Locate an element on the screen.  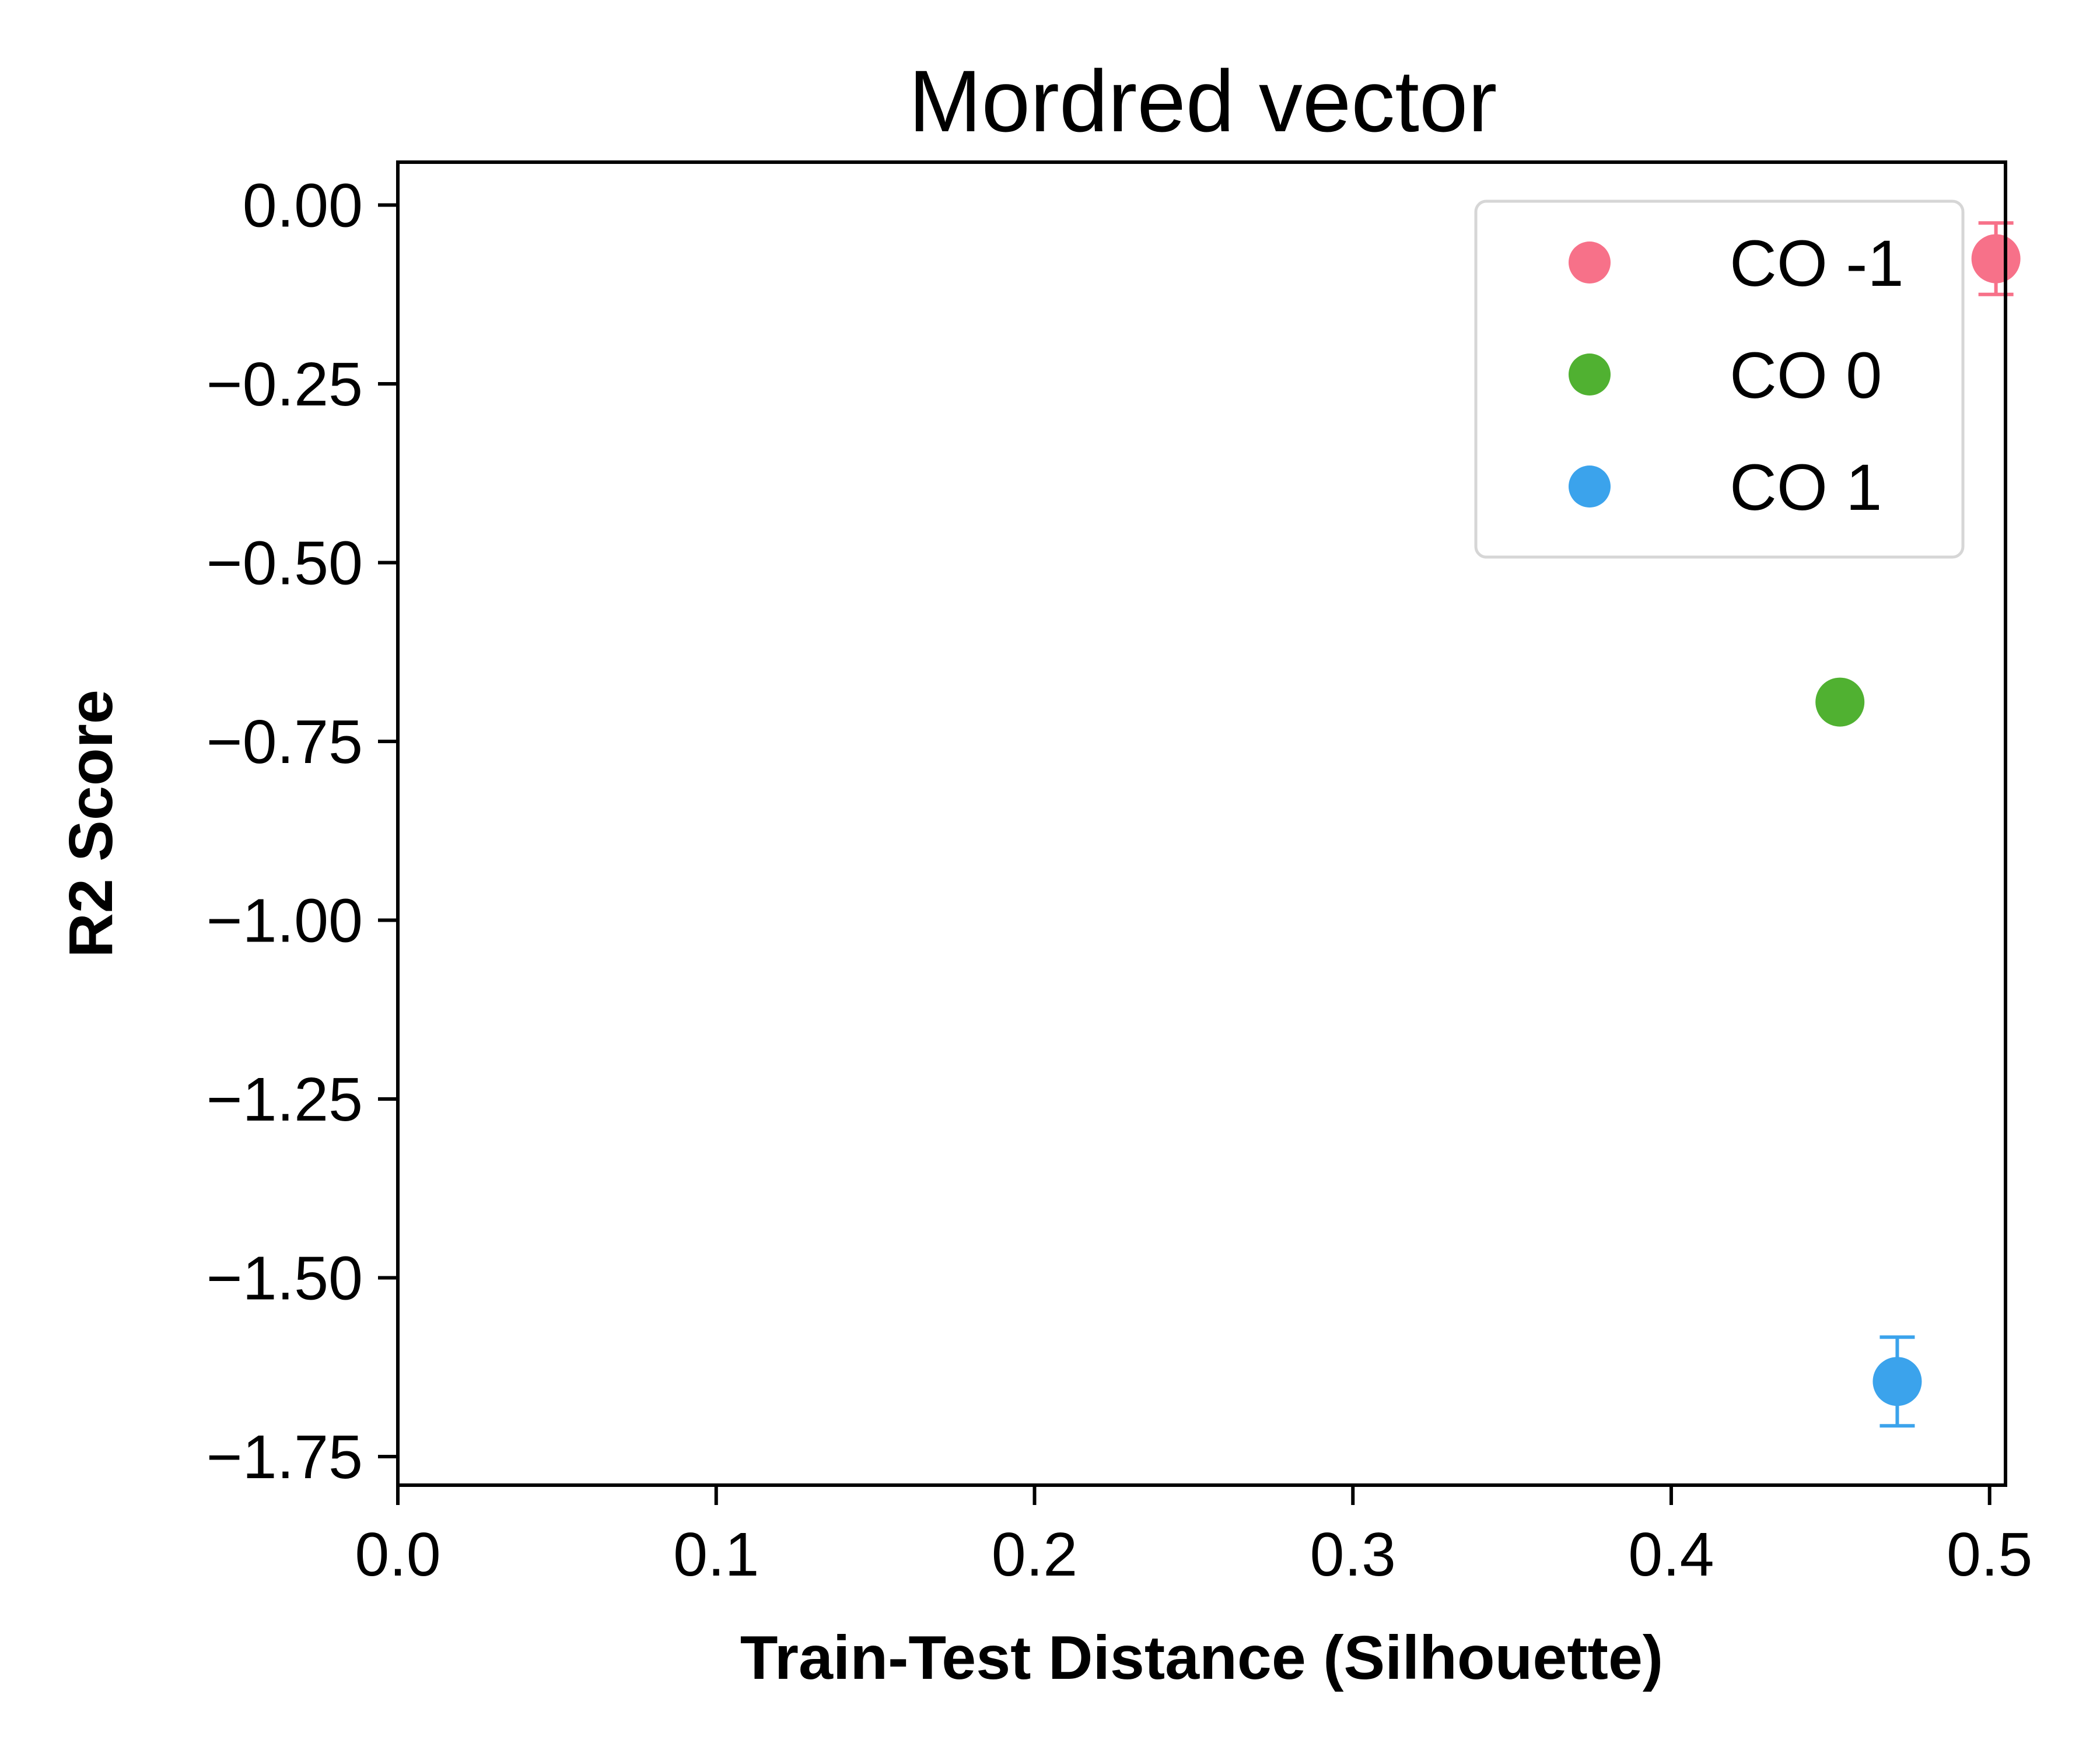
y-tick-label: −0.25 is located at coordinates (284, 384).